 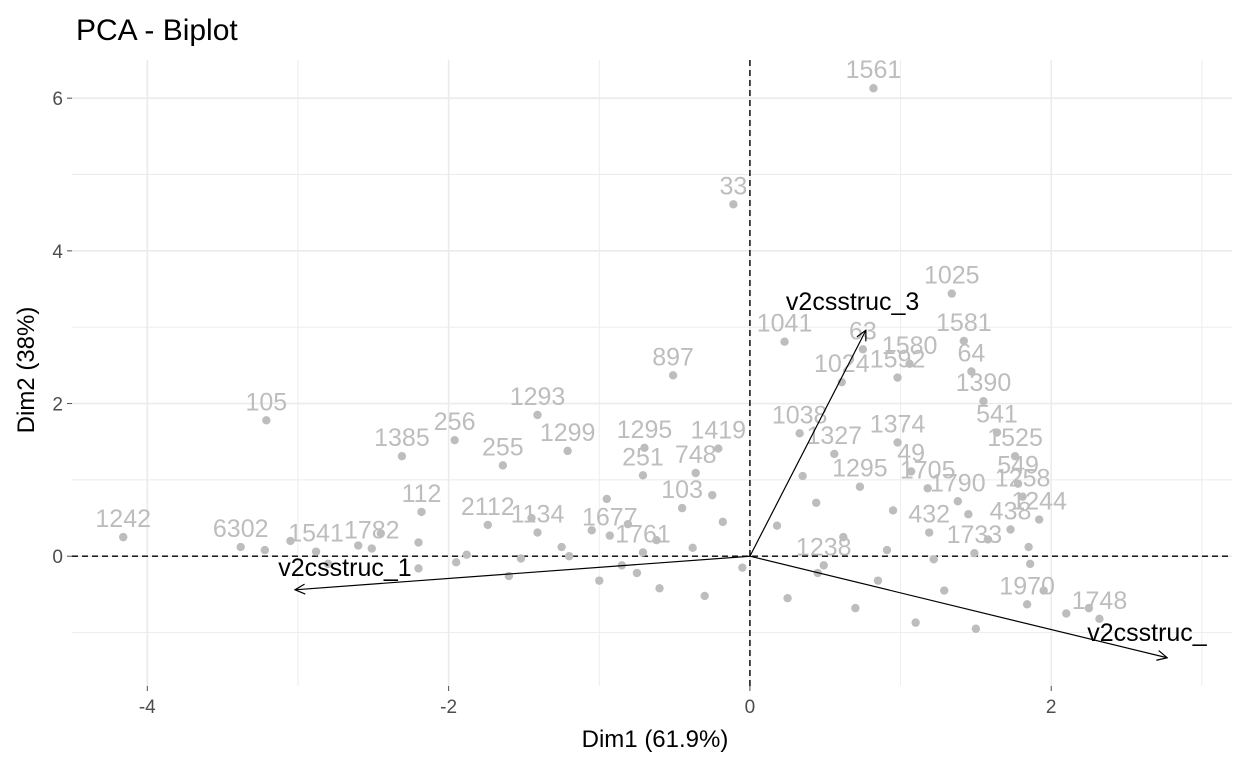 I want to click on x-tick-label: -2, so click(x=448, y=707).